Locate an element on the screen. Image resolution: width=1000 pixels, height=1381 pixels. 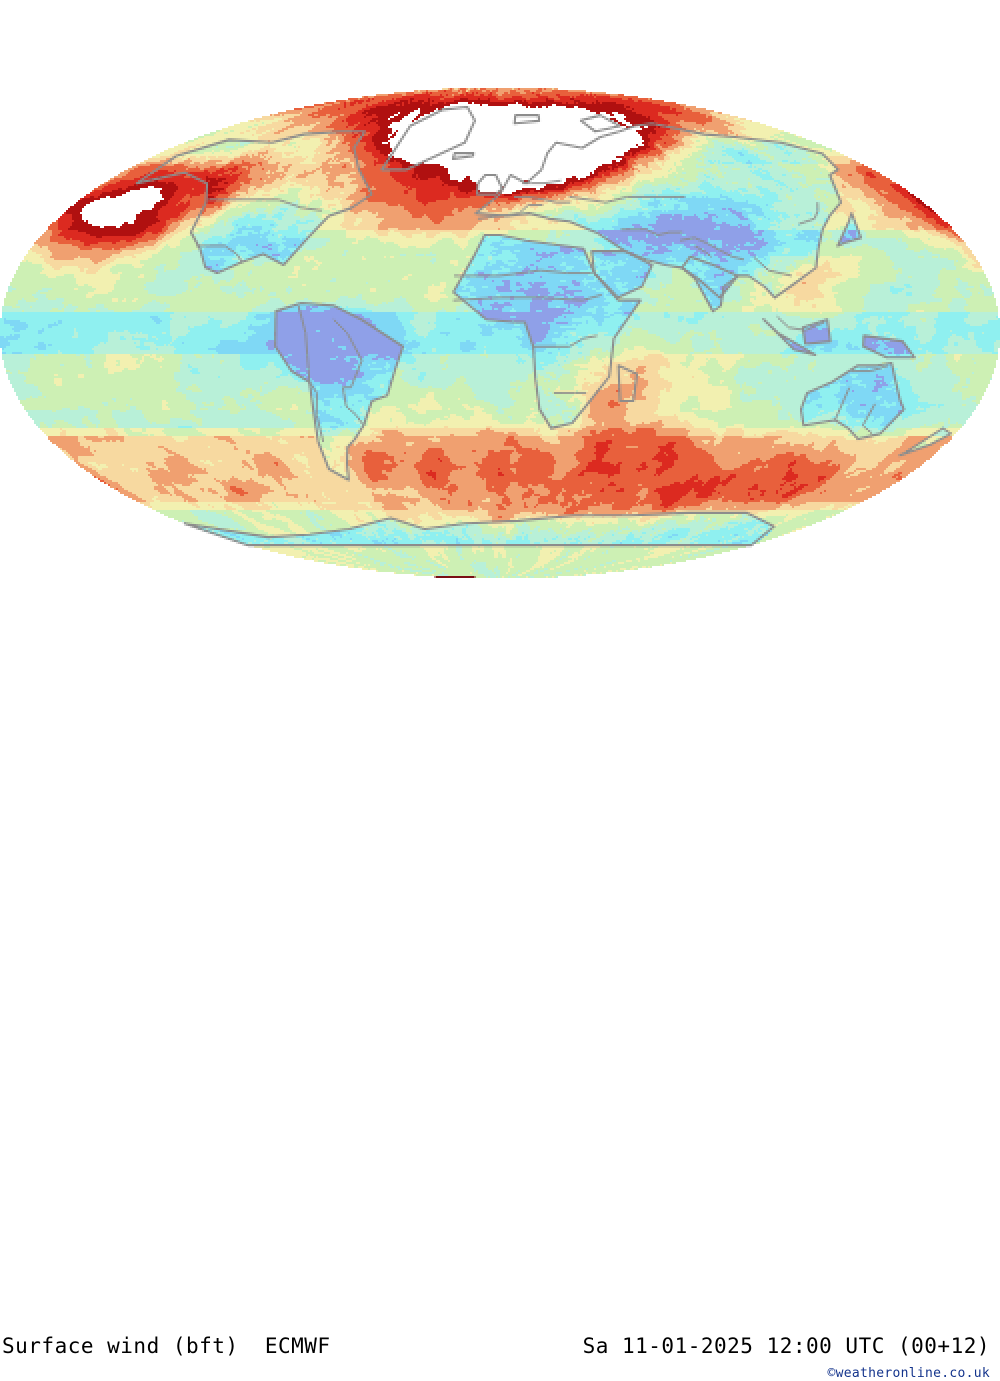
copyright-label: ©weatheronline.co.uk is located at coordinates (908, 1373).